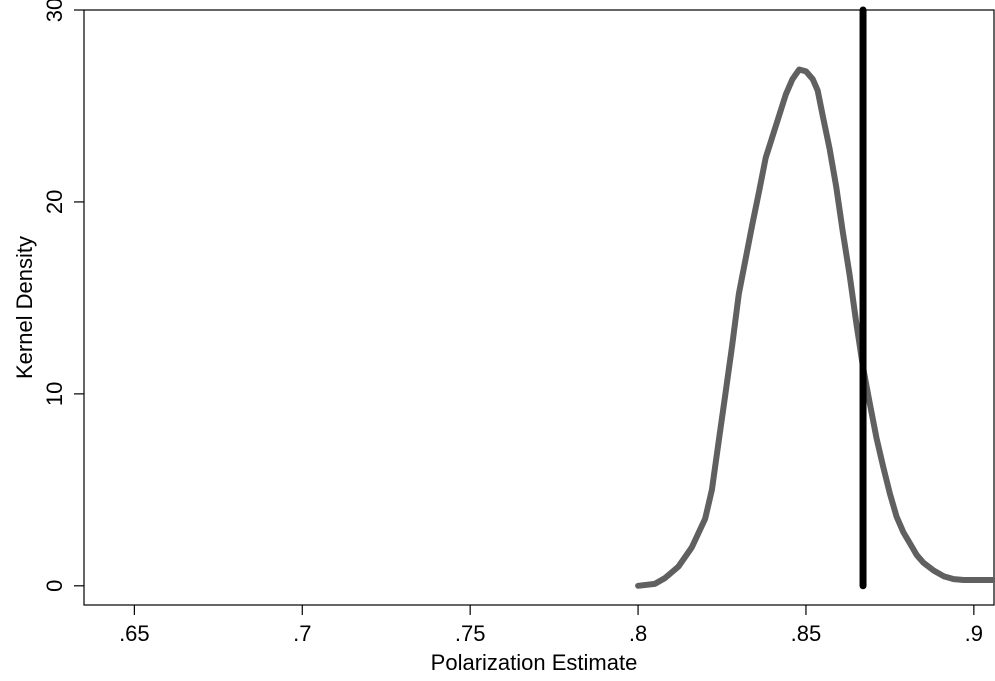 Image resolution: width=995 pixels, height=681 pixels. I want to click on x-tick-label: .8, so click(638, 633).